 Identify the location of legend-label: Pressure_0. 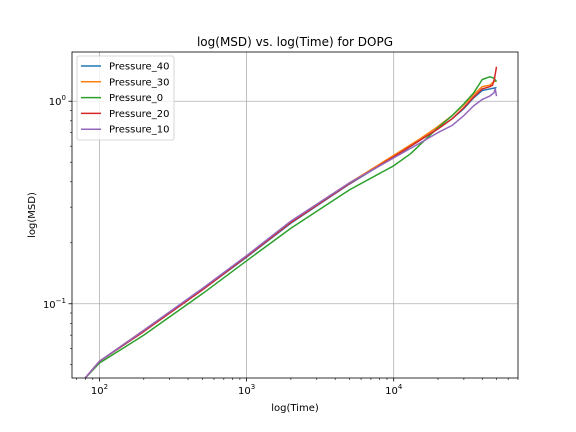
(136, 98).